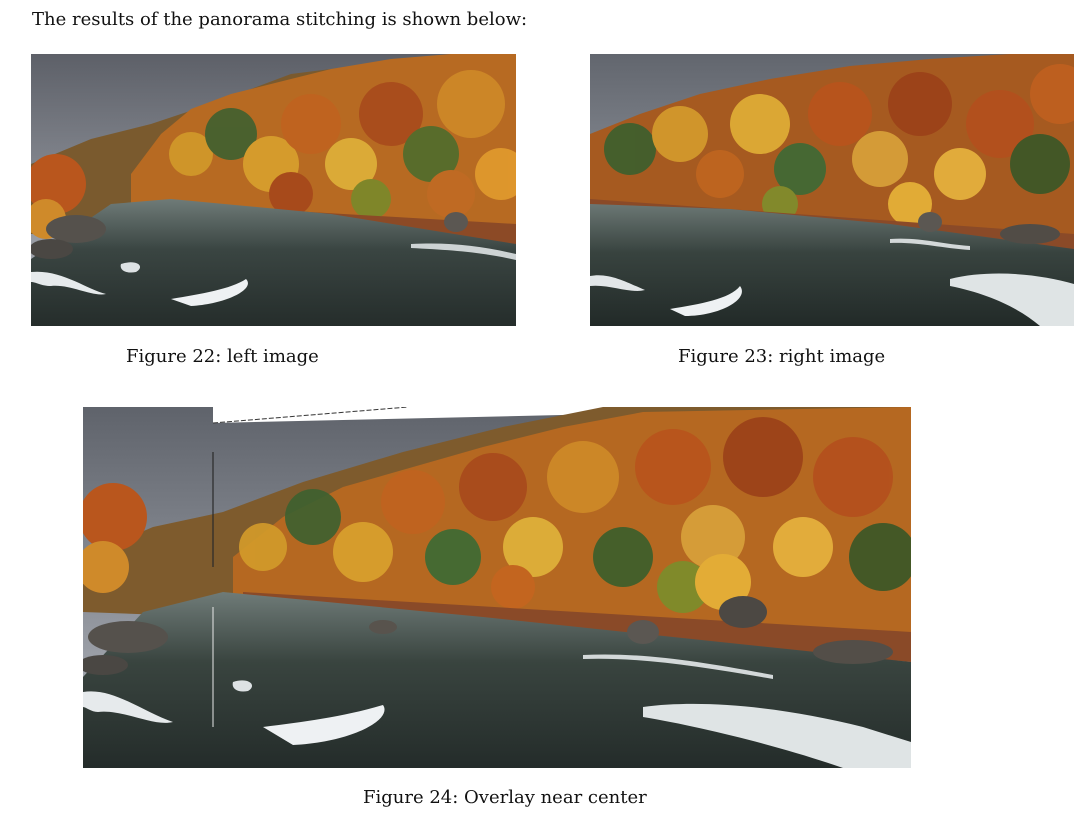 The image size is (1090, 821). I want to click on figure-24-caption: Figure 24: Overlay near center, so click(505, 797).